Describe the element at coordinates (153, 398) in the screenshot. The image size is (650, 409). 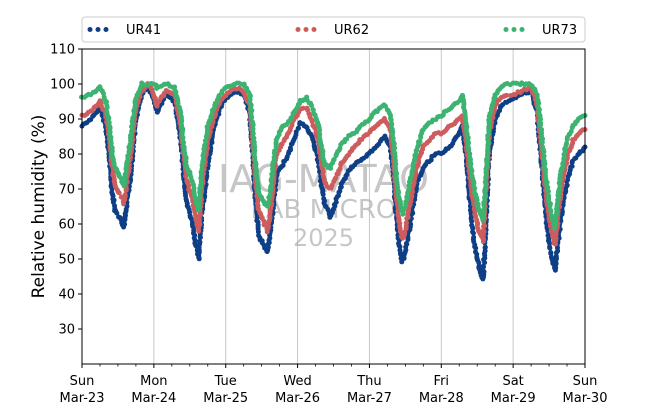
I see `x-tick-label-date: Mar-24` at that location.